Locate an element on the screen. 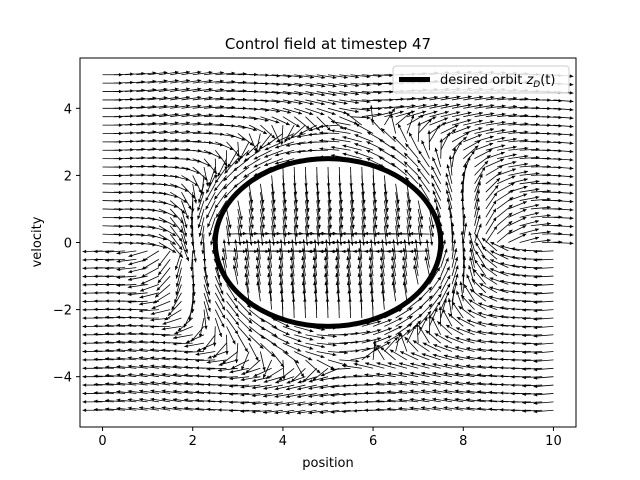 This screenshot has width=640, height=480. y-tick-label: 4 is located at coordinates (68, 109).